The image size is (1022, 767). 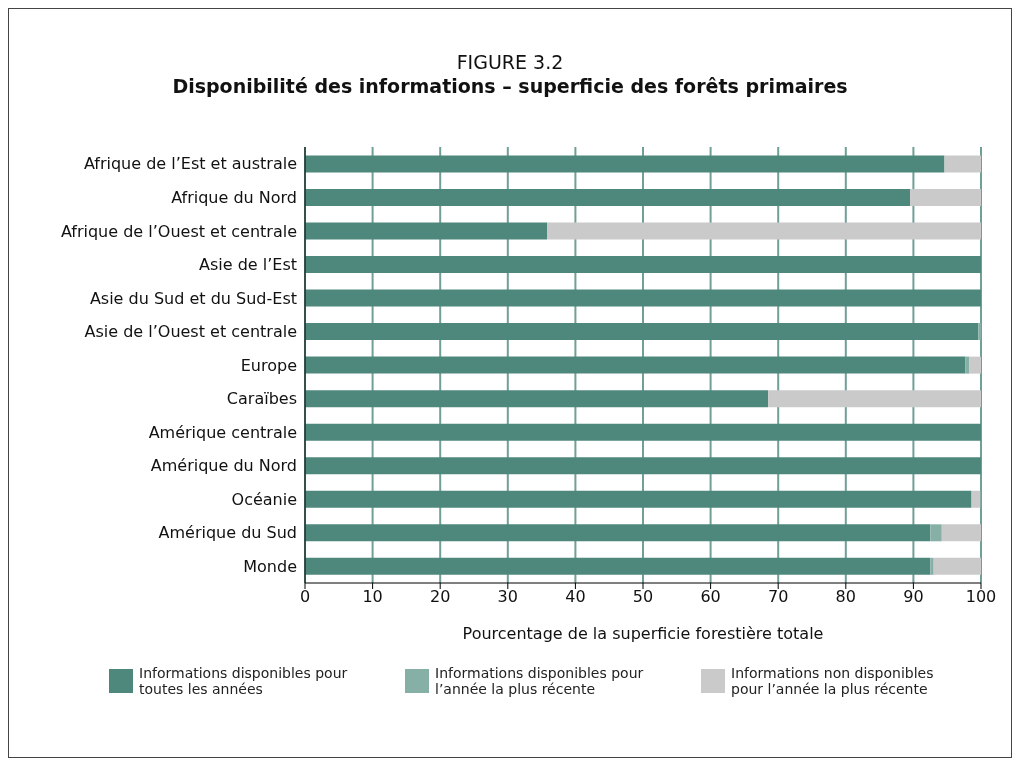 What do you see at coordinates (643, 633) in the screenshot?
I see `x-axis-title: Pourcentage de la superficie forestière totale` at bounding box center [643, 633].